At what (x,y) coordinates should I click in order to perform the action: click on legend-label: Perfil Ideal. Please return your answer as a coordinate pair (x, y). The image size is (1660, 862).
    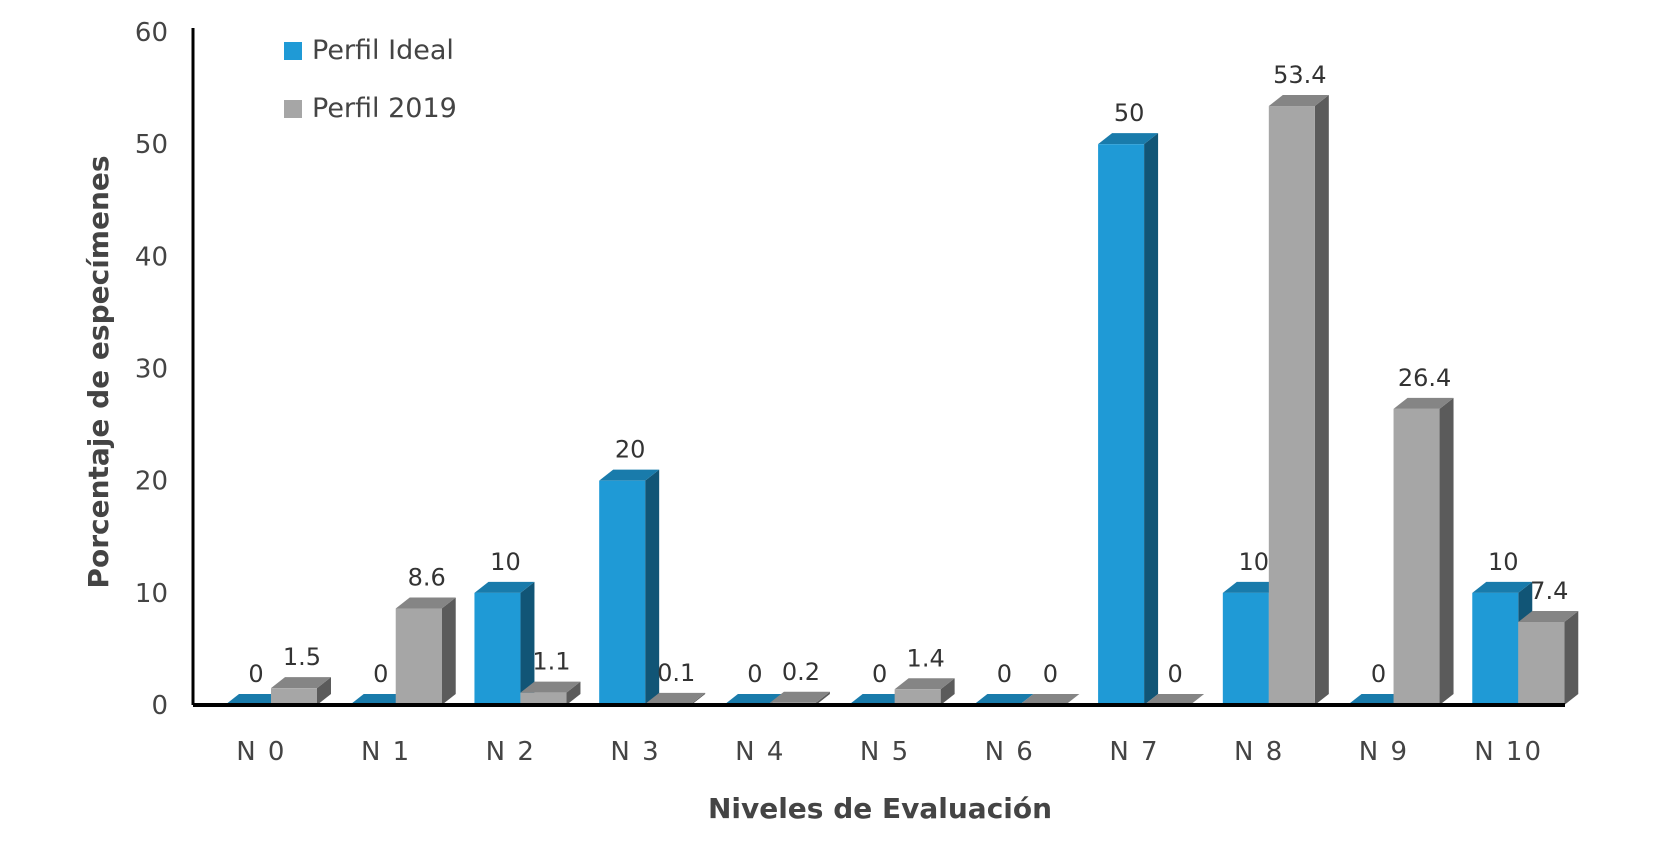
    Looking at the image, I should click on (383, 50).